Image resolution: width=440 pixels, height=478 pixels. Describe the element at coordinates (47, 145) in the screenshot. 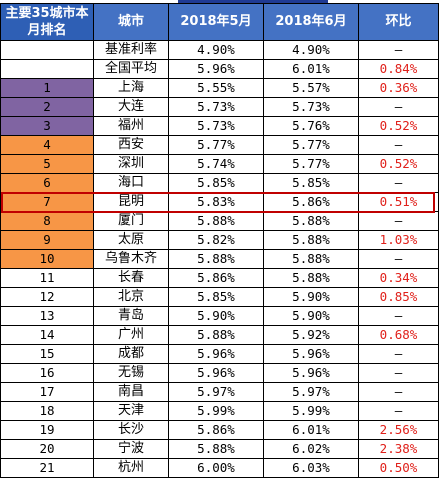

I see `rank-cell: 4` at that location.